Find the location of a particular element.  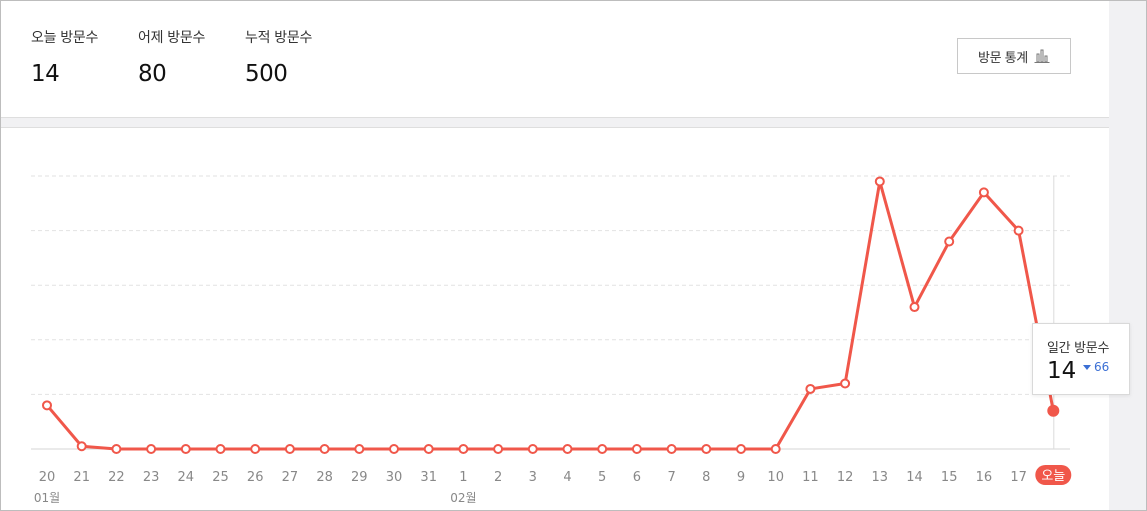

scroll-gutter is located at coordinates (1128, 255).